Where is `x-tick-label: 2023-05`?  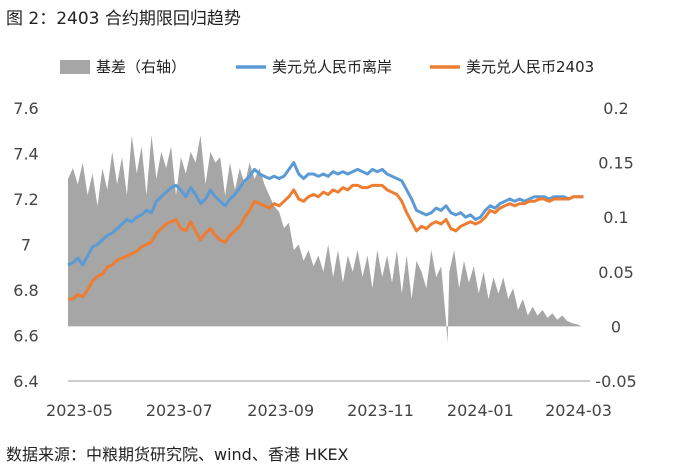 x-tick-label: 2023-05 is located at coordinates (79, 410).